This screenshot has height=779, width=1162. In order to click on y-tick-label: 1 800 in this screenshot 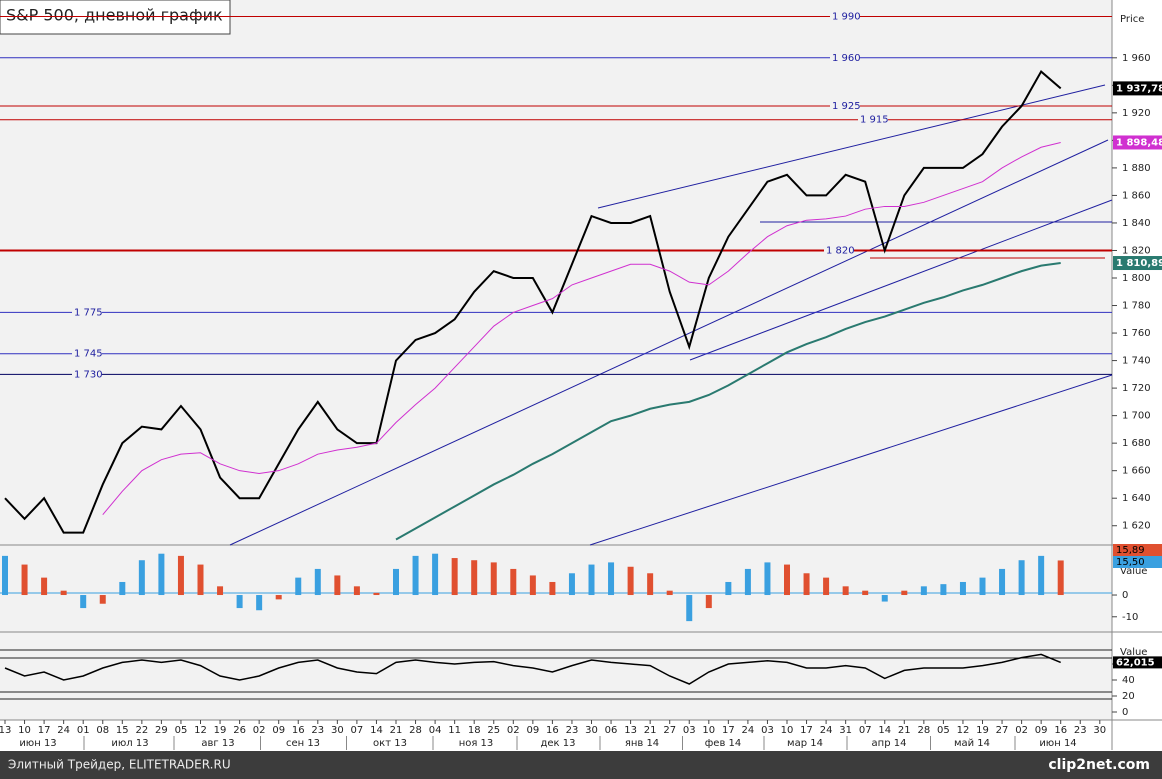, I will do `click(1136, 278)`.